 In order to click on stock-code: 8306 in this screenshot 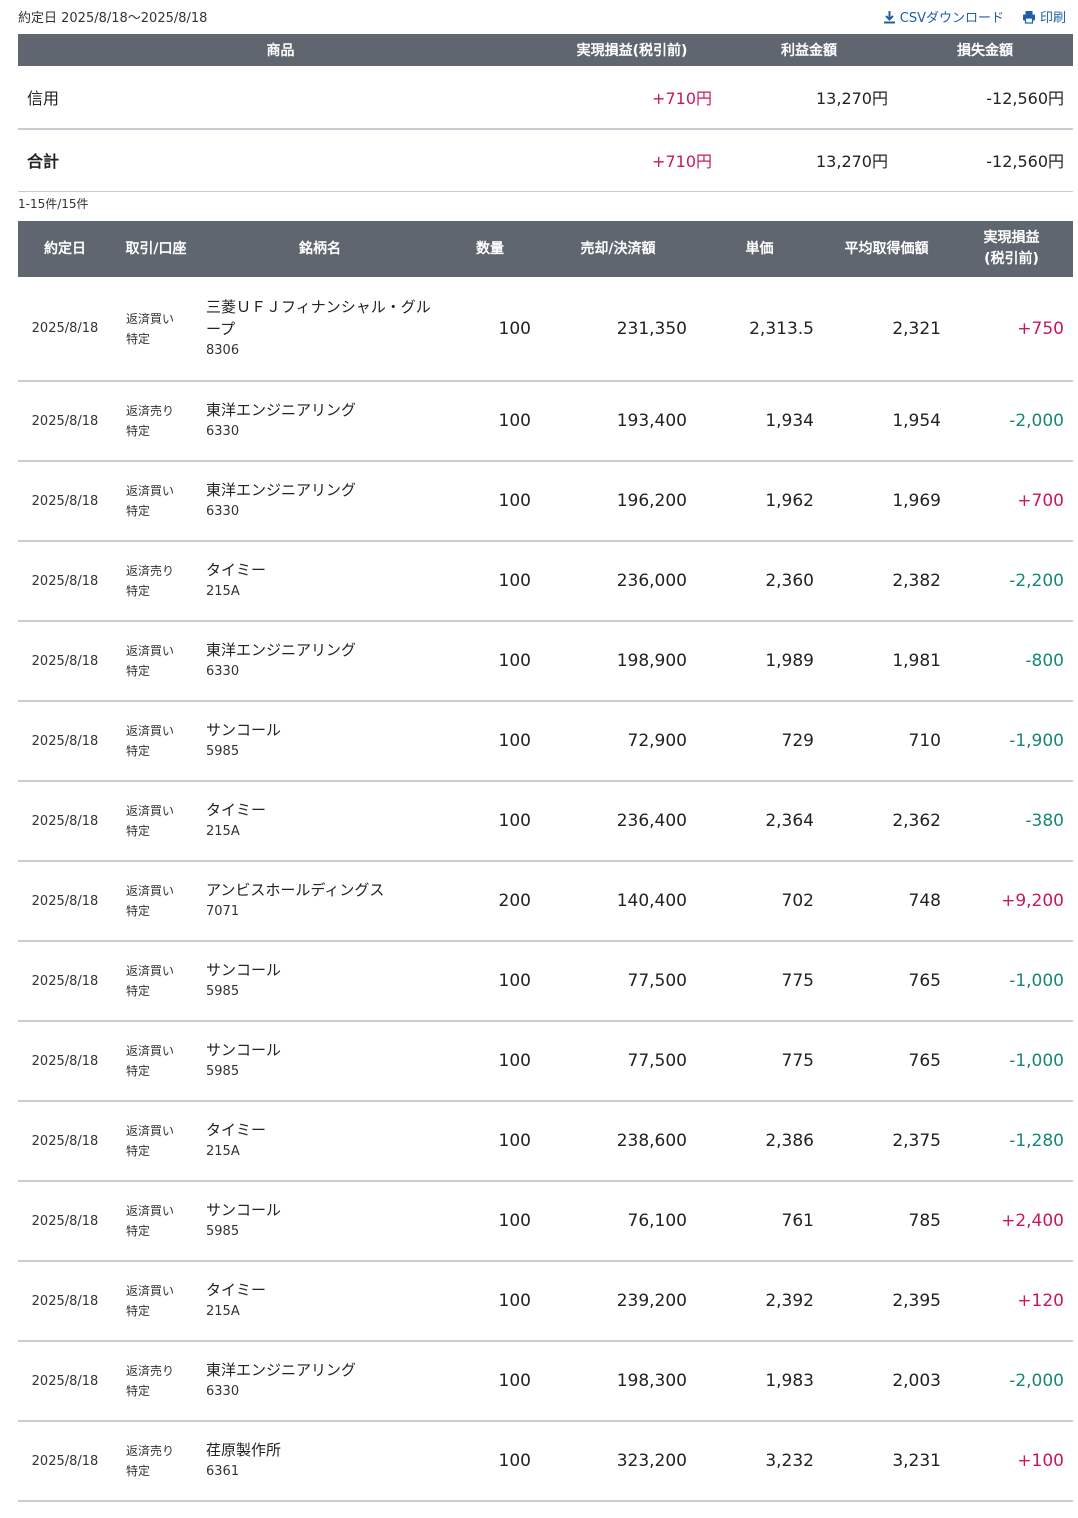, I will do `click(223, 350)`.